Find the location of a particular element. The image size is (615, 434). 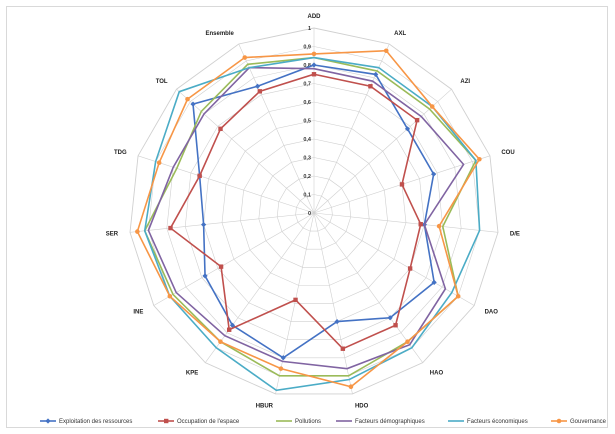

legend-item: Facteurs démographiques is located at coordinates (380, 422).